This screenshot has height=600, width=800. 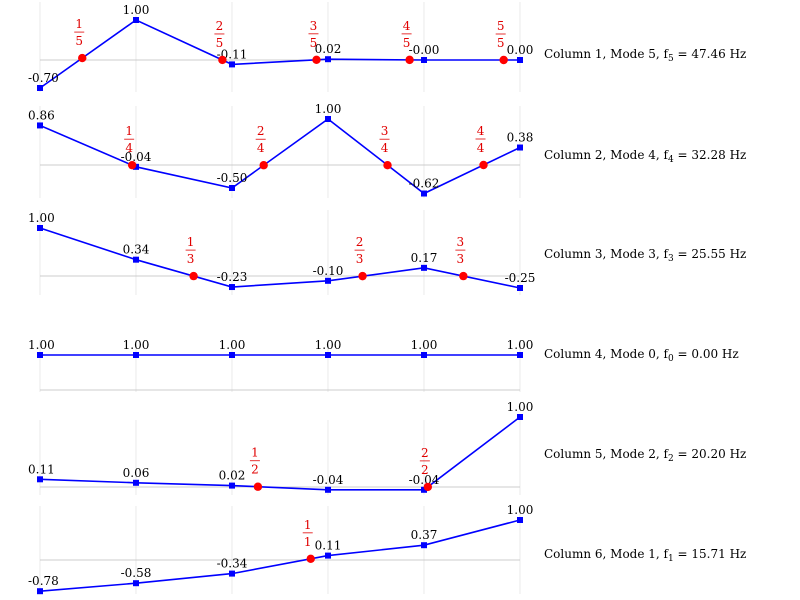 What do you see at coordinates (191, 259) in the screenshot?
I see `node-fraction-denominator: 3` at bounding box center [191, 259].